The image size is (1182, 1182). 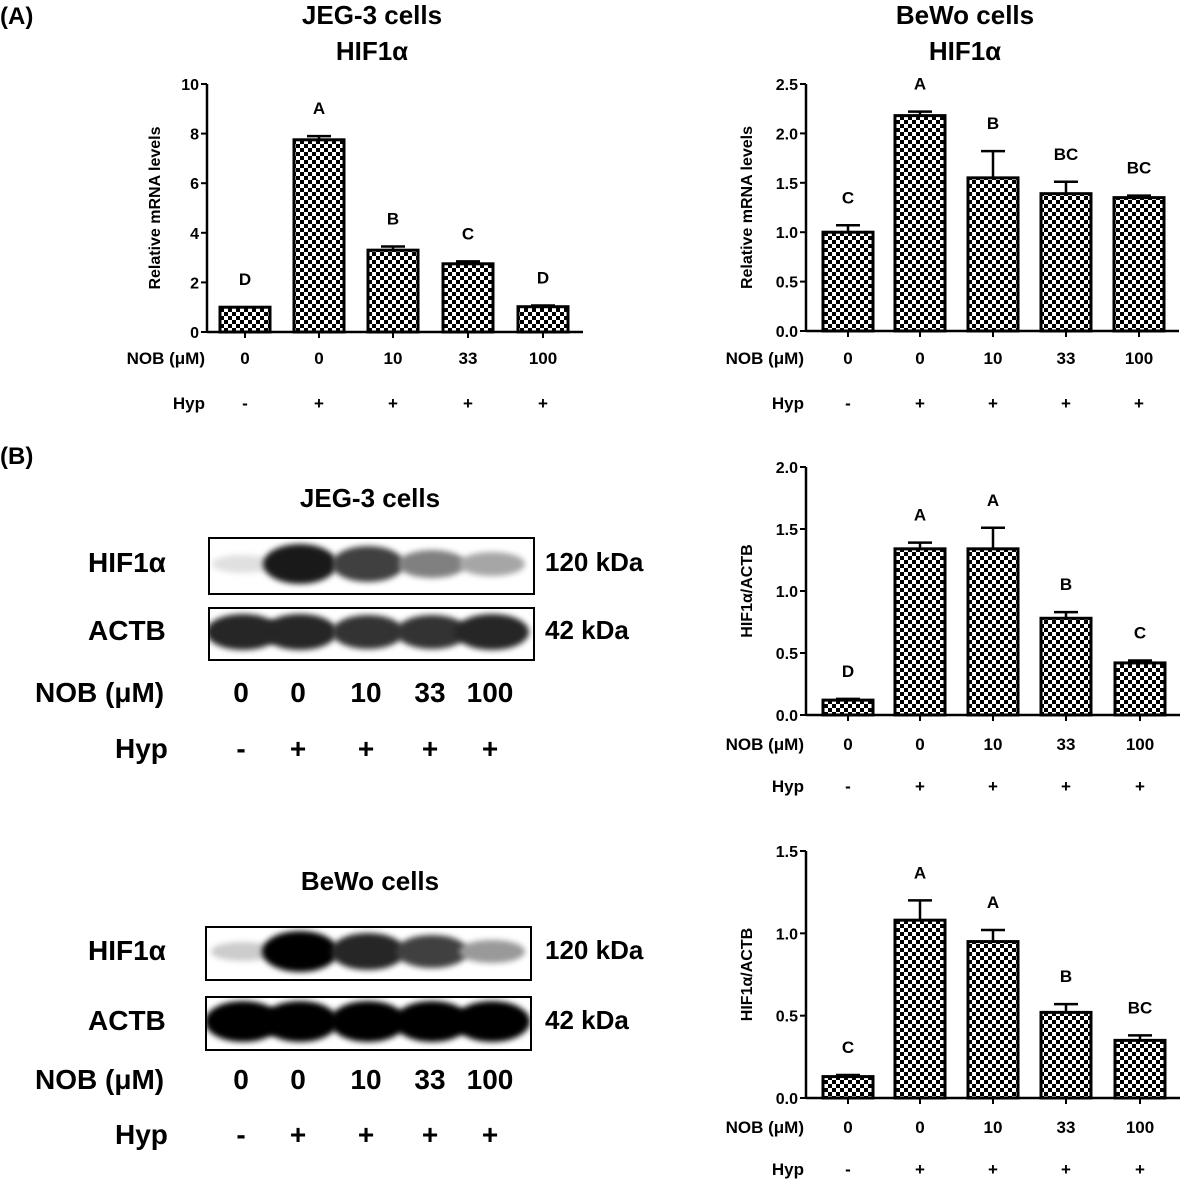 I want to click on y-tick-label: 0.5, so click(x=787, y=1017).